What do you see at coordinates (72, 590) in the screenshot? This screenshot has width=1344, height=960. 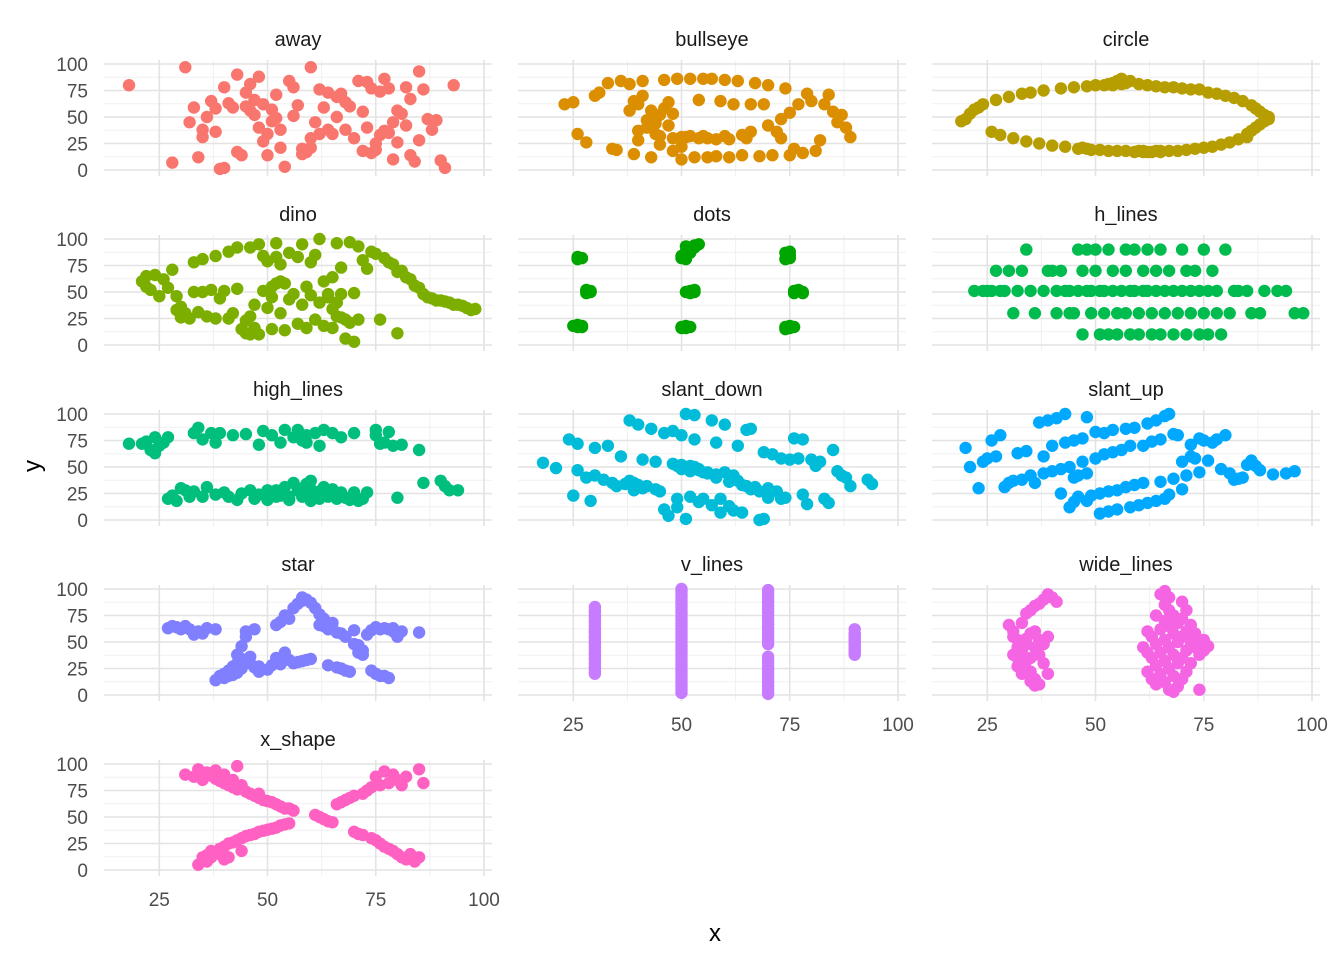 I see `y-tick-label: 100` at bounding box center [72, 590].